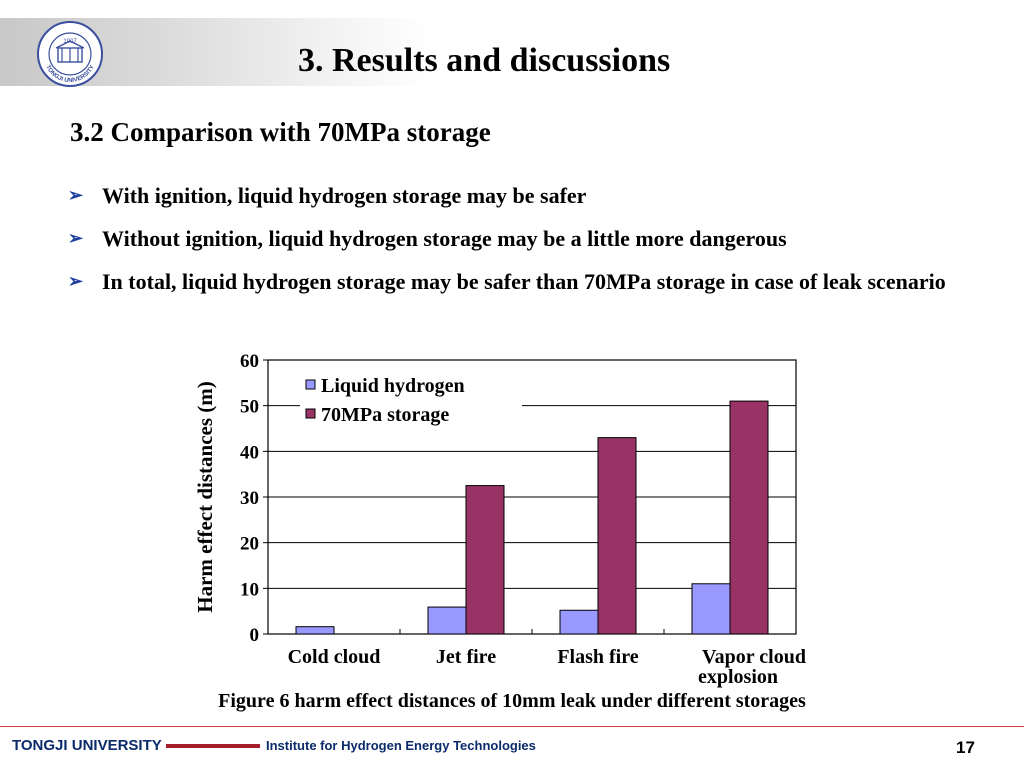  What do you see at coordinates (334, 657) in the screenshot?
I see `x-tick-label: Cold cloud` at bounding box center [334, 657].